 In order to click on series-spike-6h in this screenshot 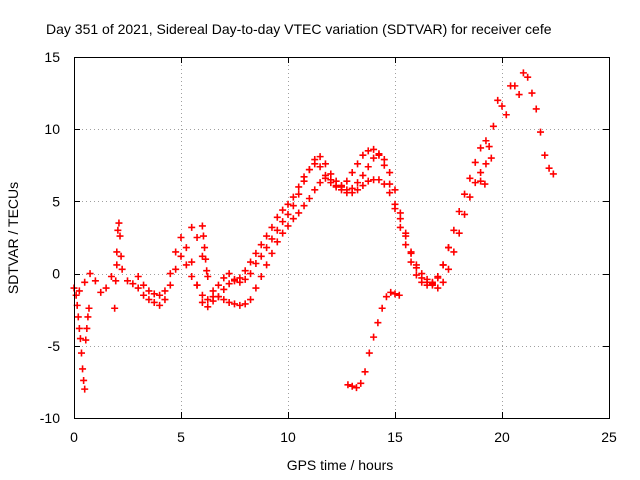, I will do `click(204, 248)`.